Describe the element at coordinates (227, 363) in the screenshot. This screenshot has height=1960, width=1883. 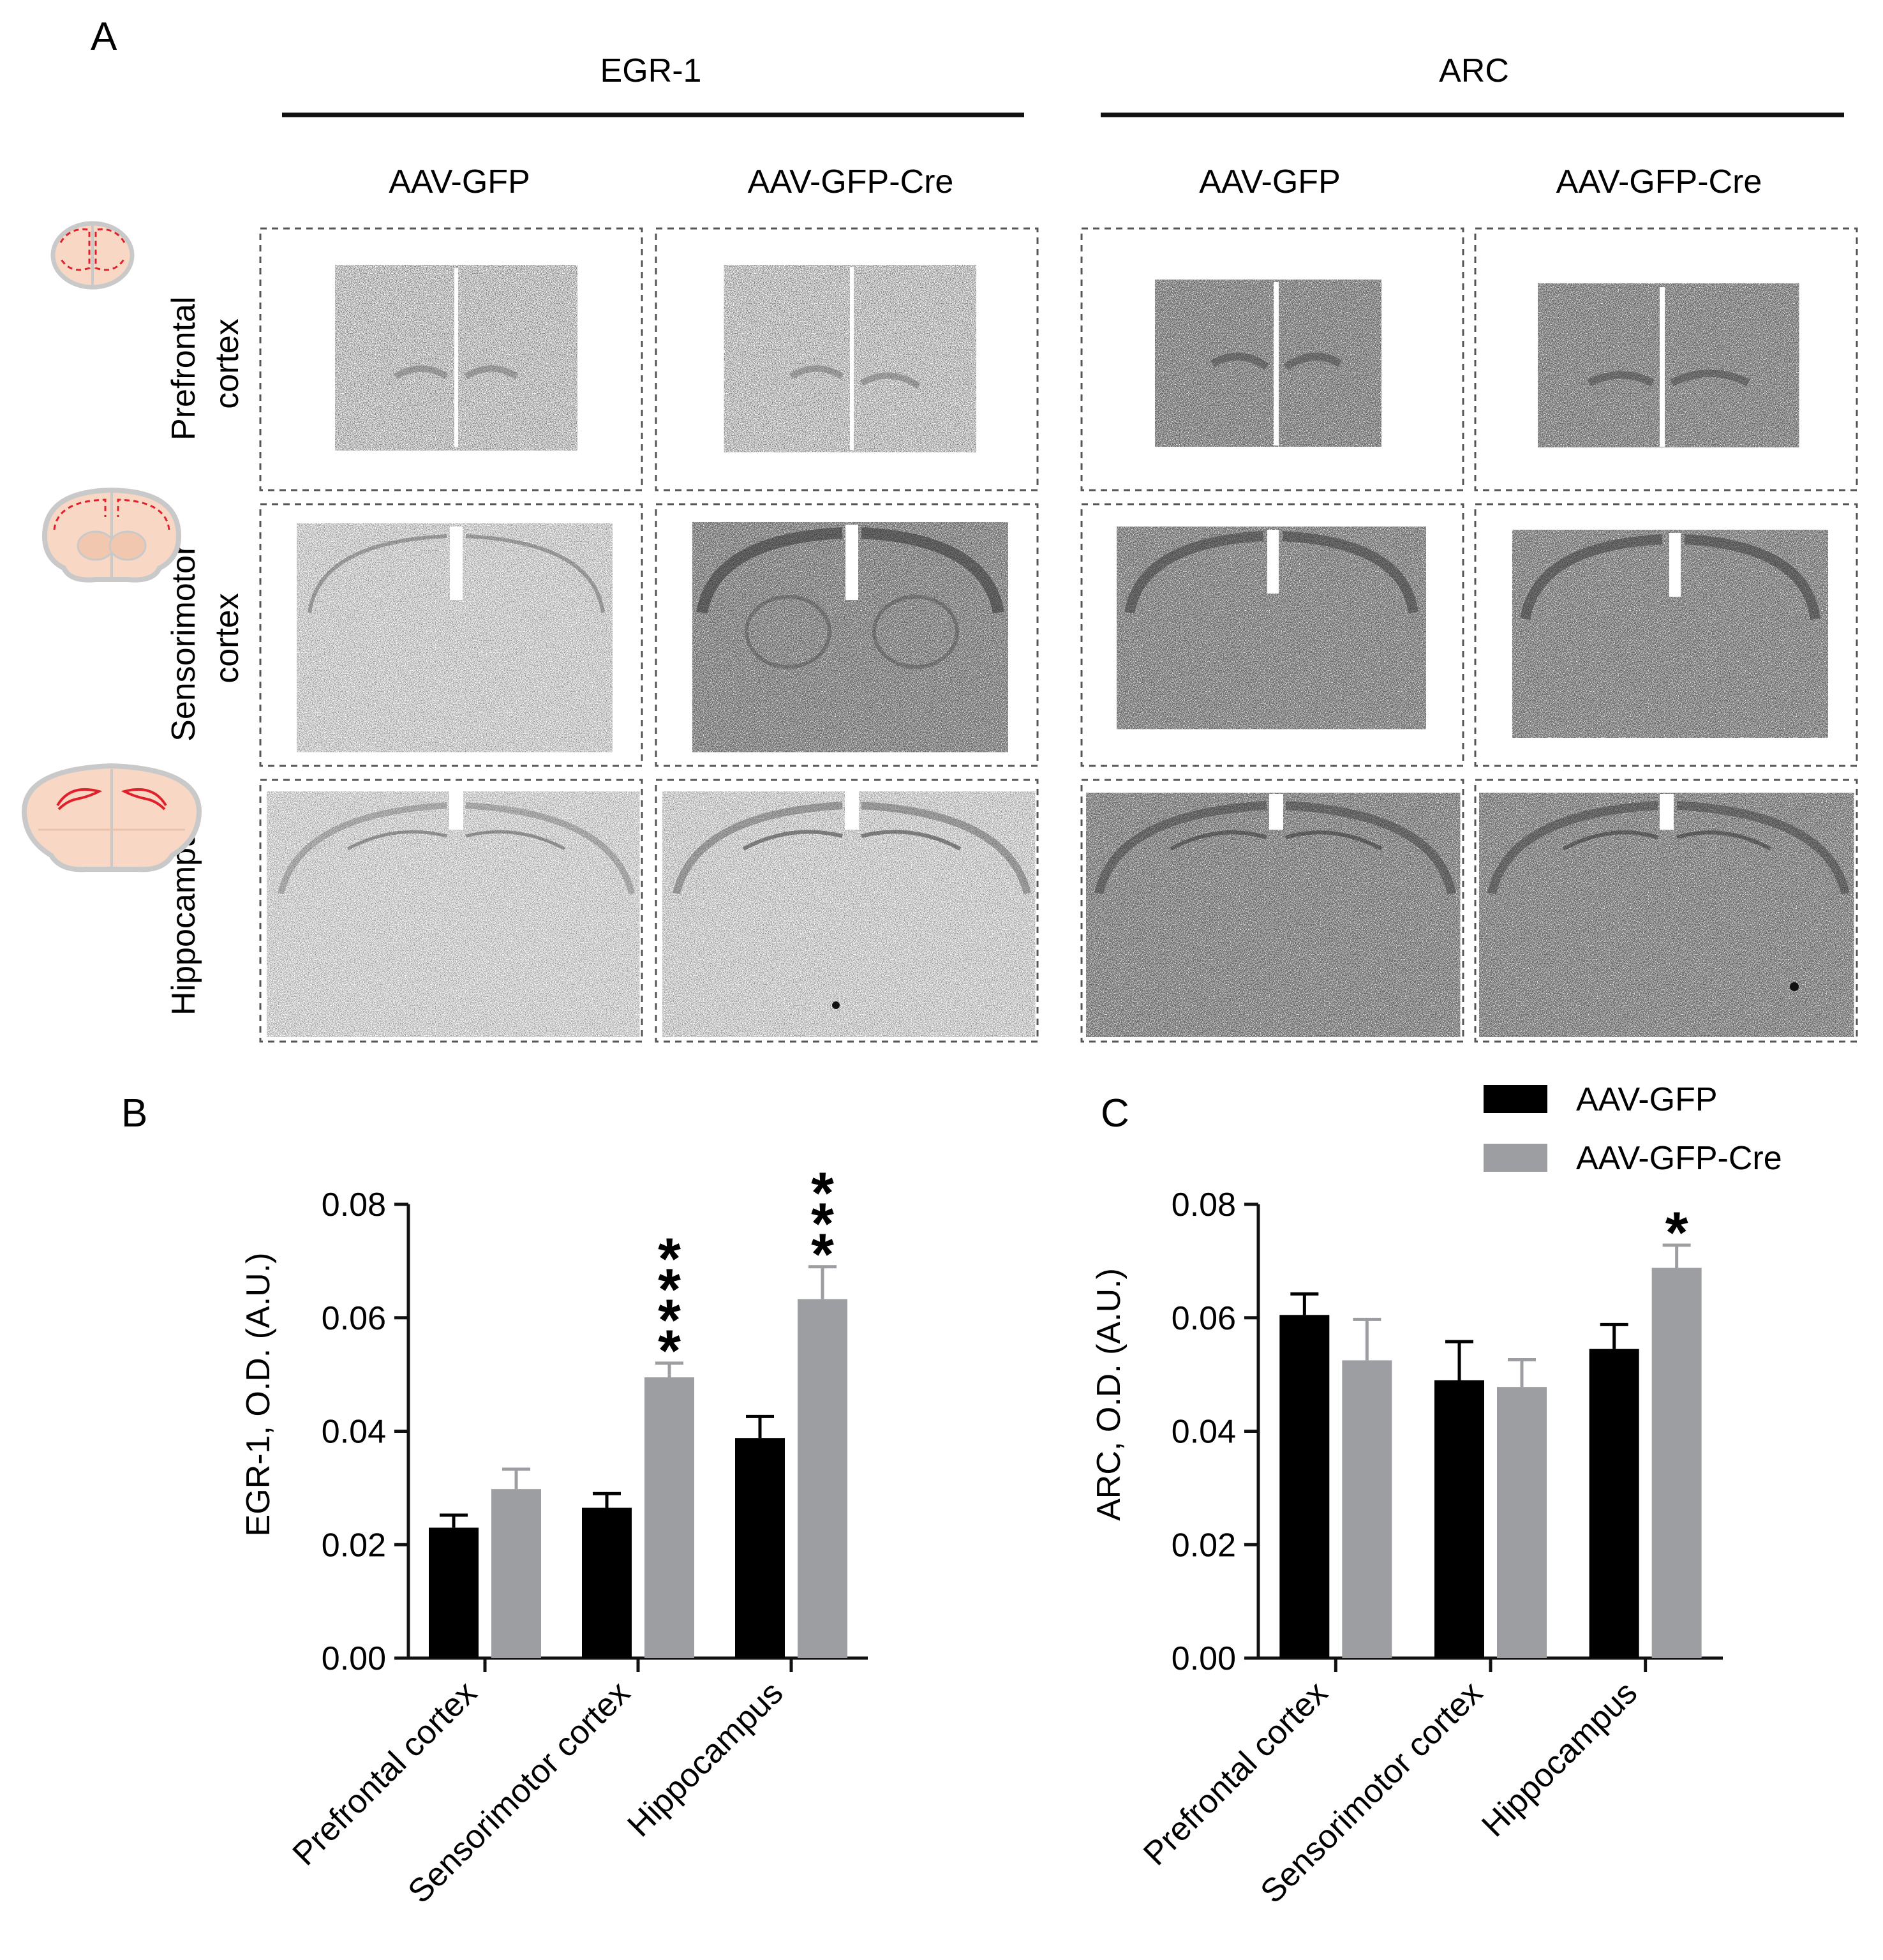
I see `row-label-prefrontal-line2: cortex` at that location.